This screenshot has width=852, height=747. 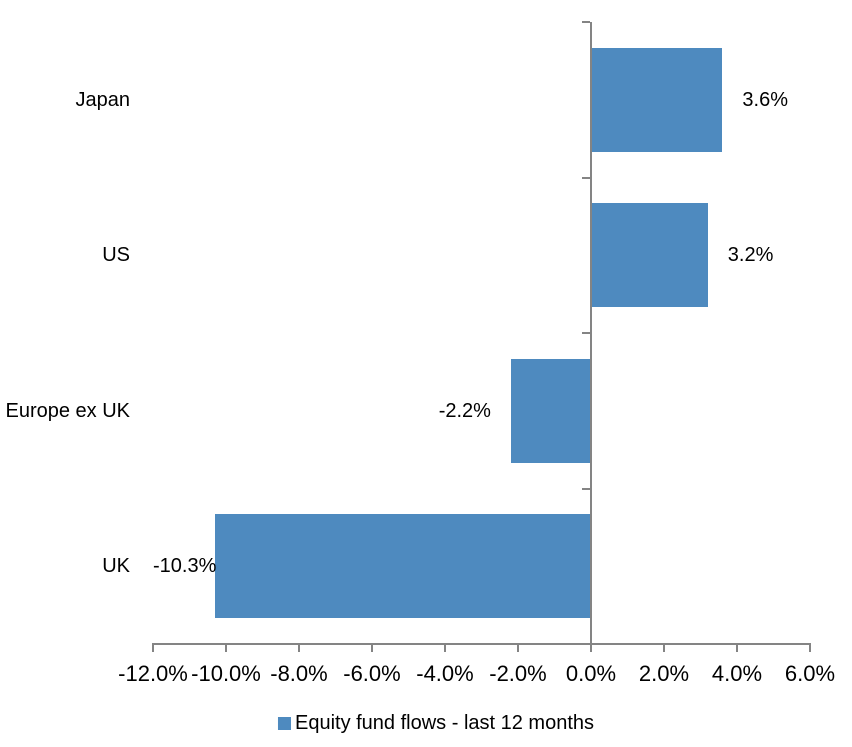 What do you see at coordinates (103, 99) in the screenshot?
I see `category-label-japan: Japan` at bounding box center [103, 99].